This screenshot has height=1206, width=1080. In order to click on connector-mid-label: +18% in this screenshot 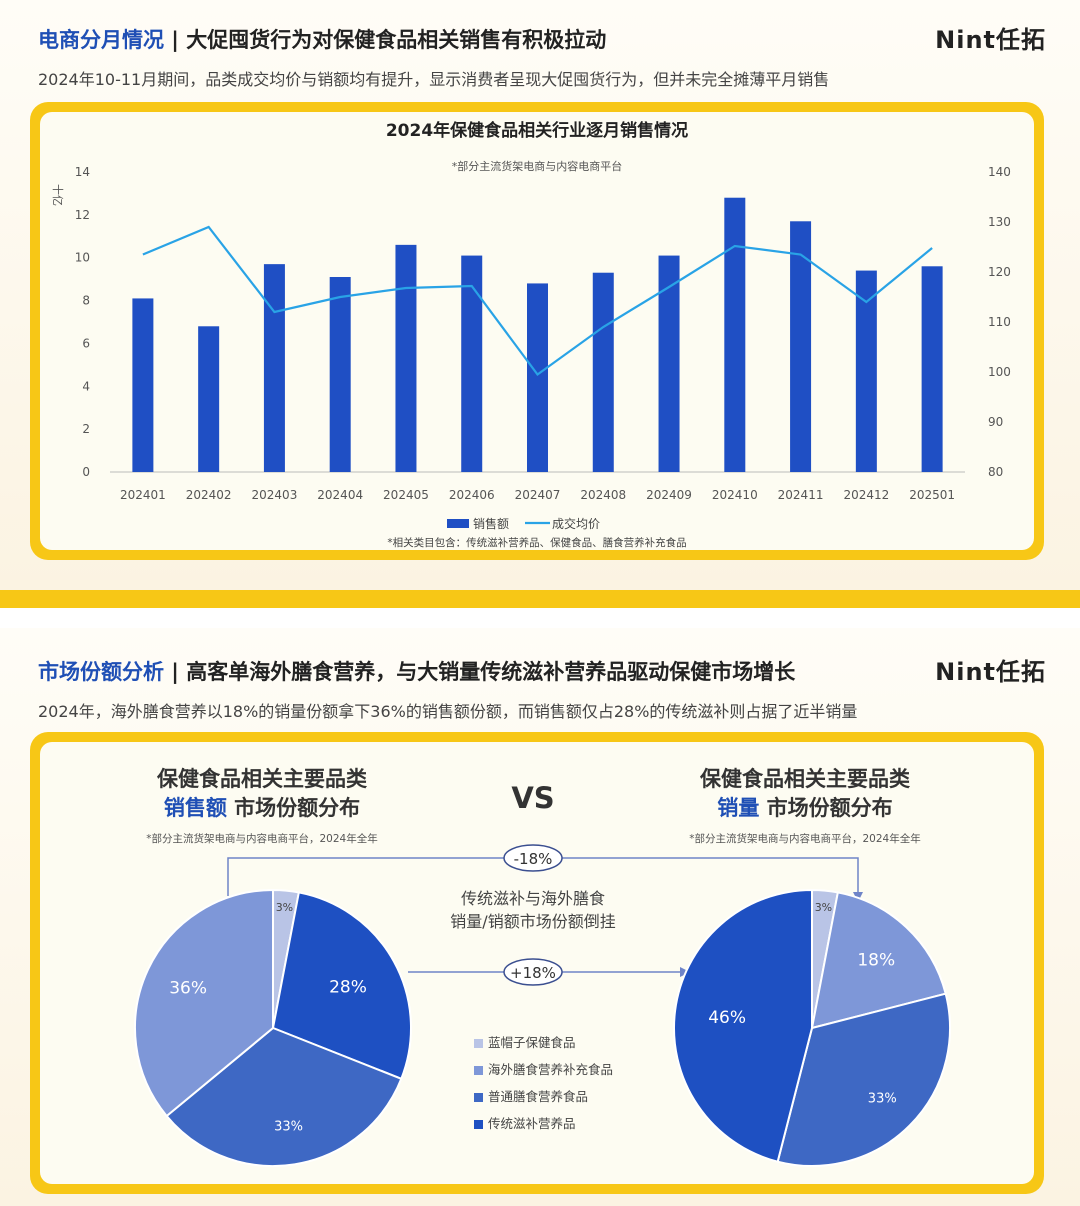, I will do `click(533, 973)`.